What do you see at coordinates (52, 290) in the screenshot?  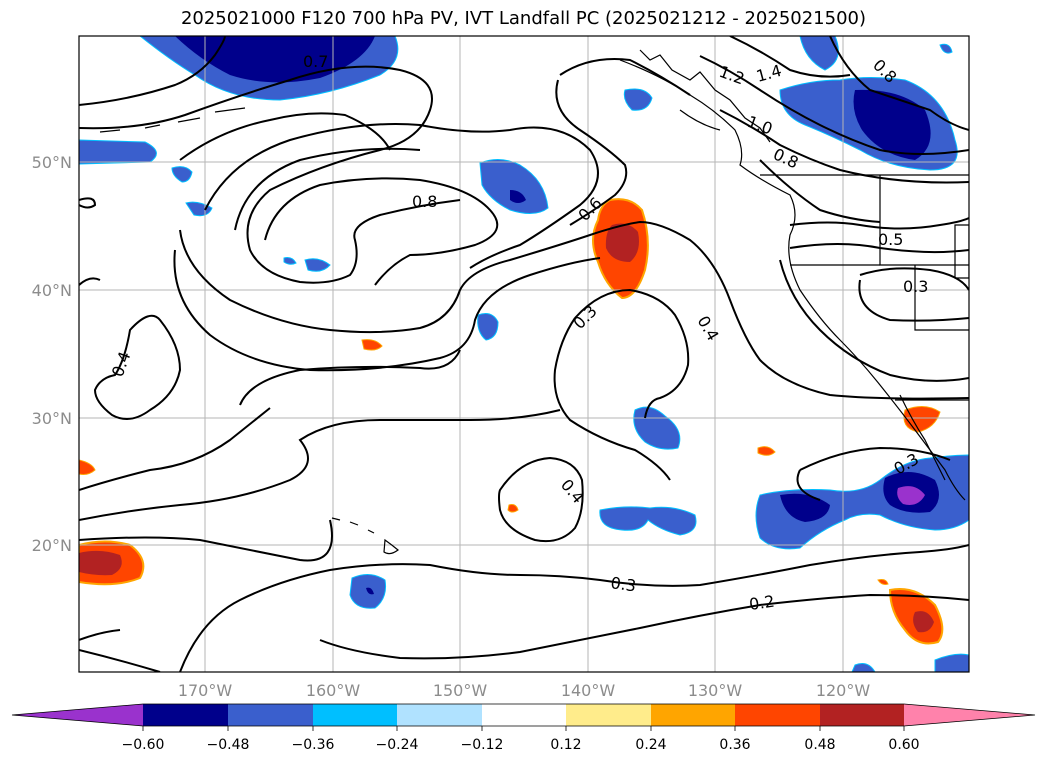 I see `lat-label: 40°N` at bounding box center [52, 290].